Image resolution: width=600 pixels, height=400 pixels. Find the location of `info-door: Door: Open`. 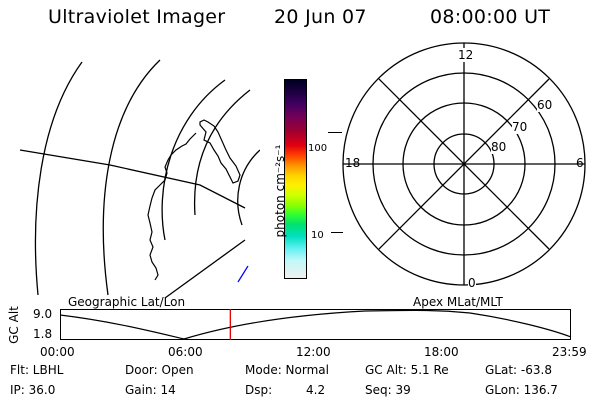

info-door: Door: Open is located at coordinates (159, 370).